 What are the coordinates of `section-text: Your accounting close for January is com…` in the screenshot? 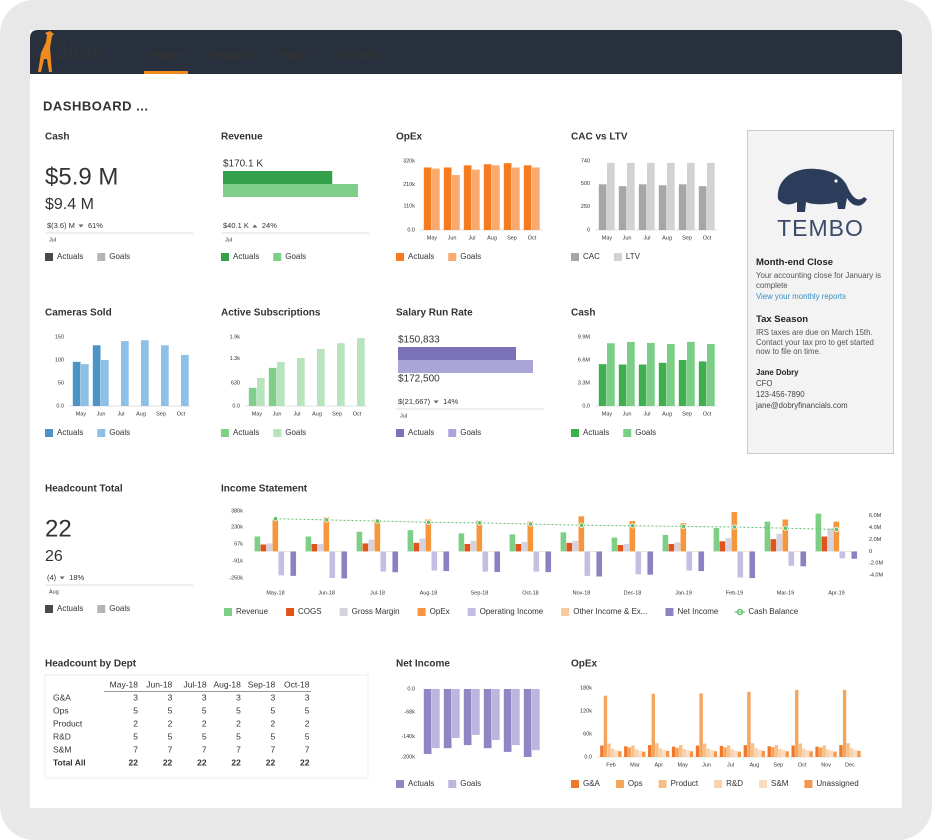 It's located at (818, 280).